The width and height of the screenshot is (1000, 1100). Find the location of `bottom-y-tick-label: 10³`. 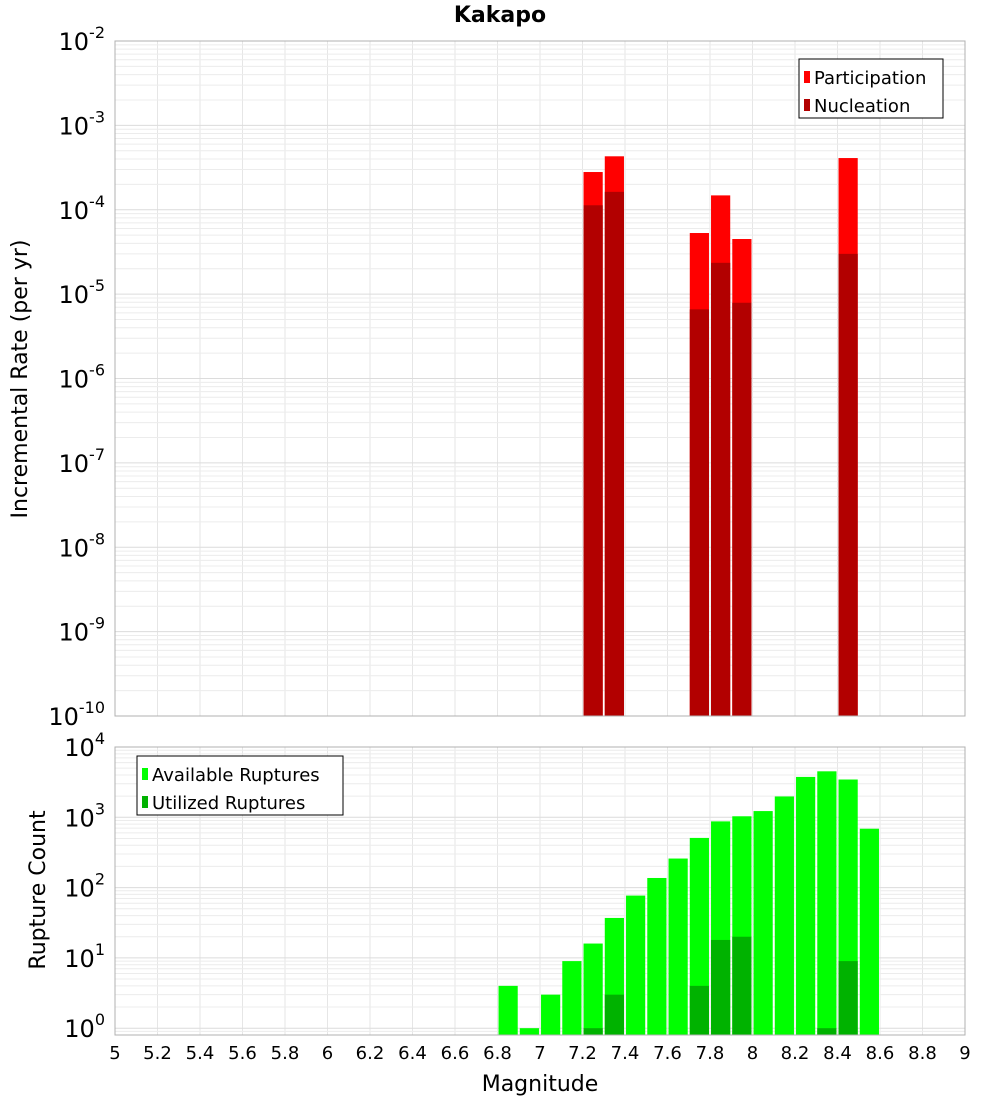

bottom-y-tick-label: 10³ is located at coordinates (84, 815).